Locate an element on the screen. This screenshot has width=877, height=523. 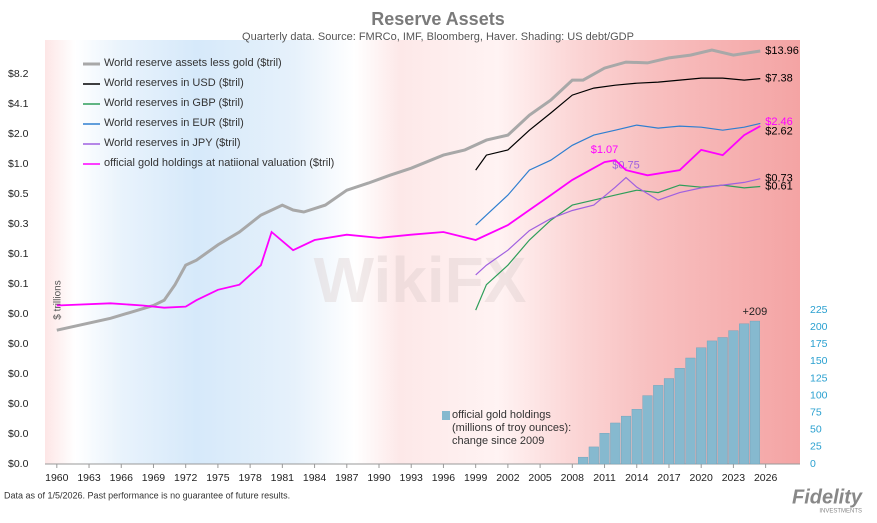
x-tick-label: 1978 is located at coordinates (250, 478).